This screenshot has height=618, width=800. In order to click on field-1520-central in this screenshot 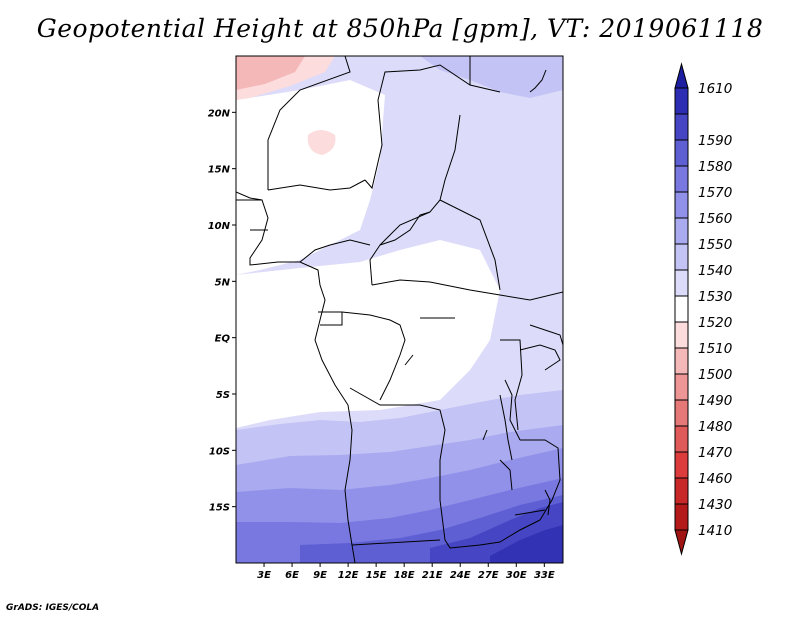, I will do `click(368, 334)`.